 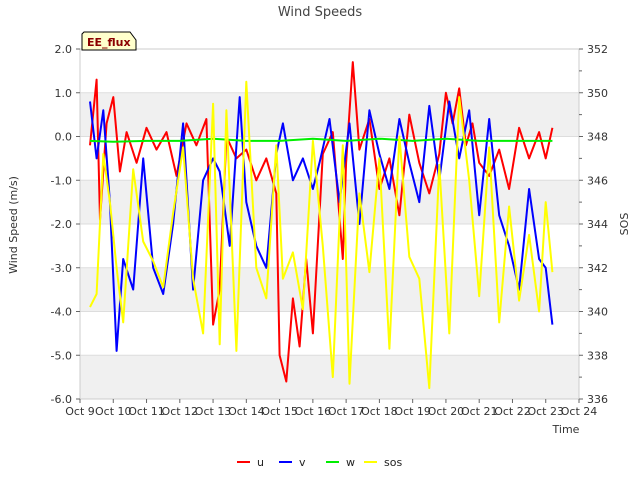 I want to click on y2-tick-label: 338, so click(x=597, y=355).